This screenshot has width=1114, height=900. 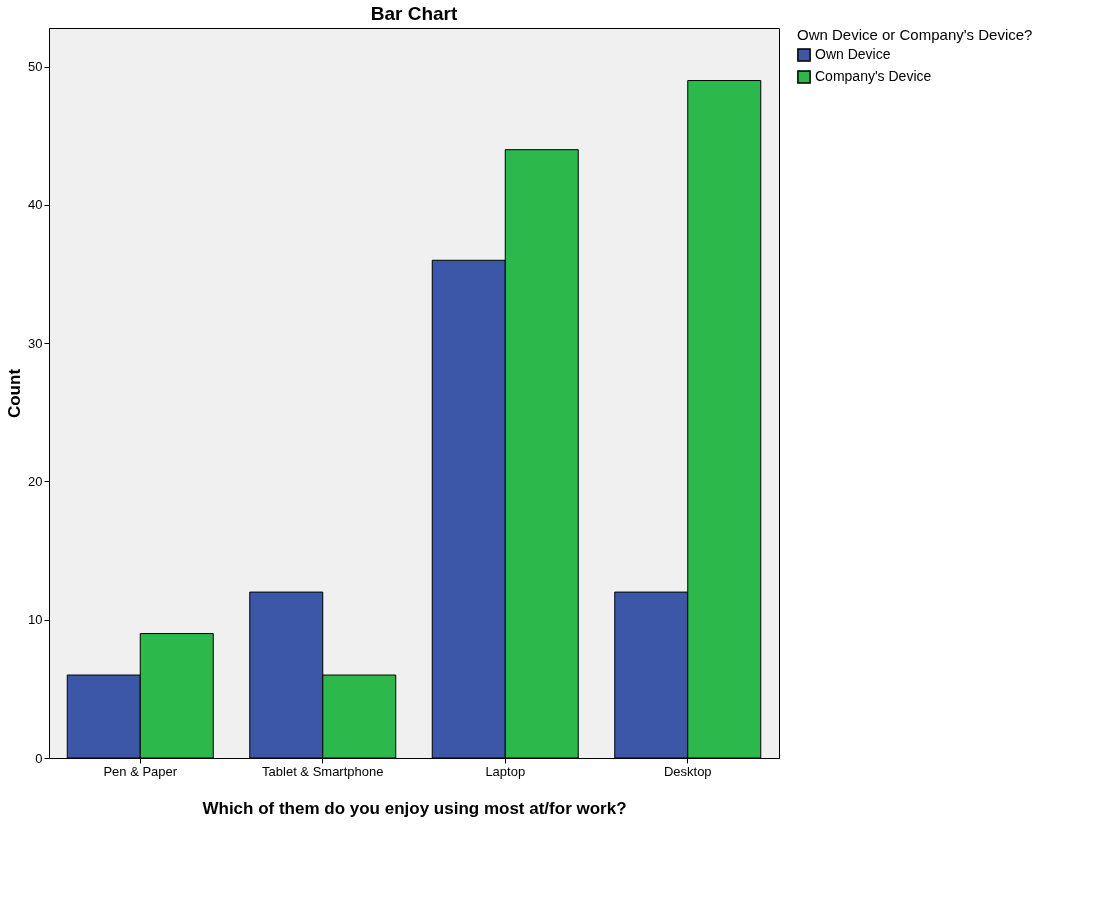 I want to click on legend-label: Company's Device, so click(x=873, y=76).